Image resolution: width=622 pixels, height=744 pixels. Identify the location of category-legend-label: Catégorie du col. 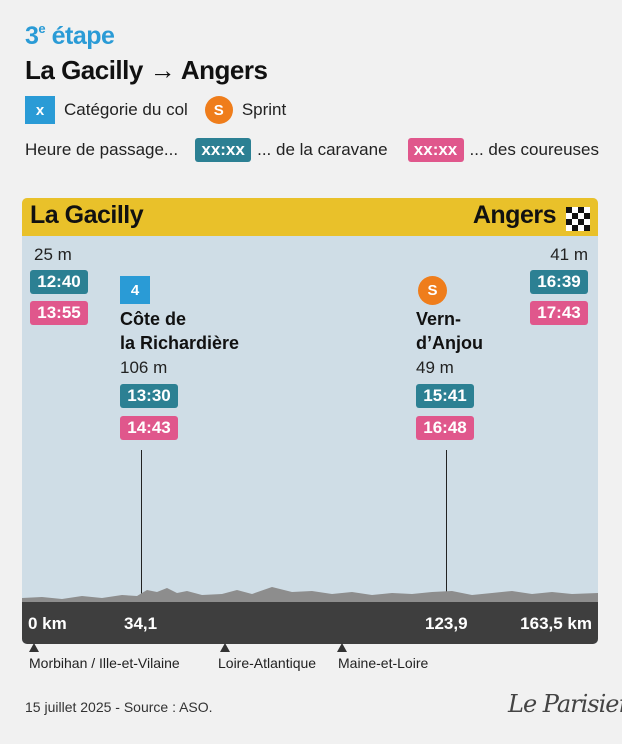
(126, 109).